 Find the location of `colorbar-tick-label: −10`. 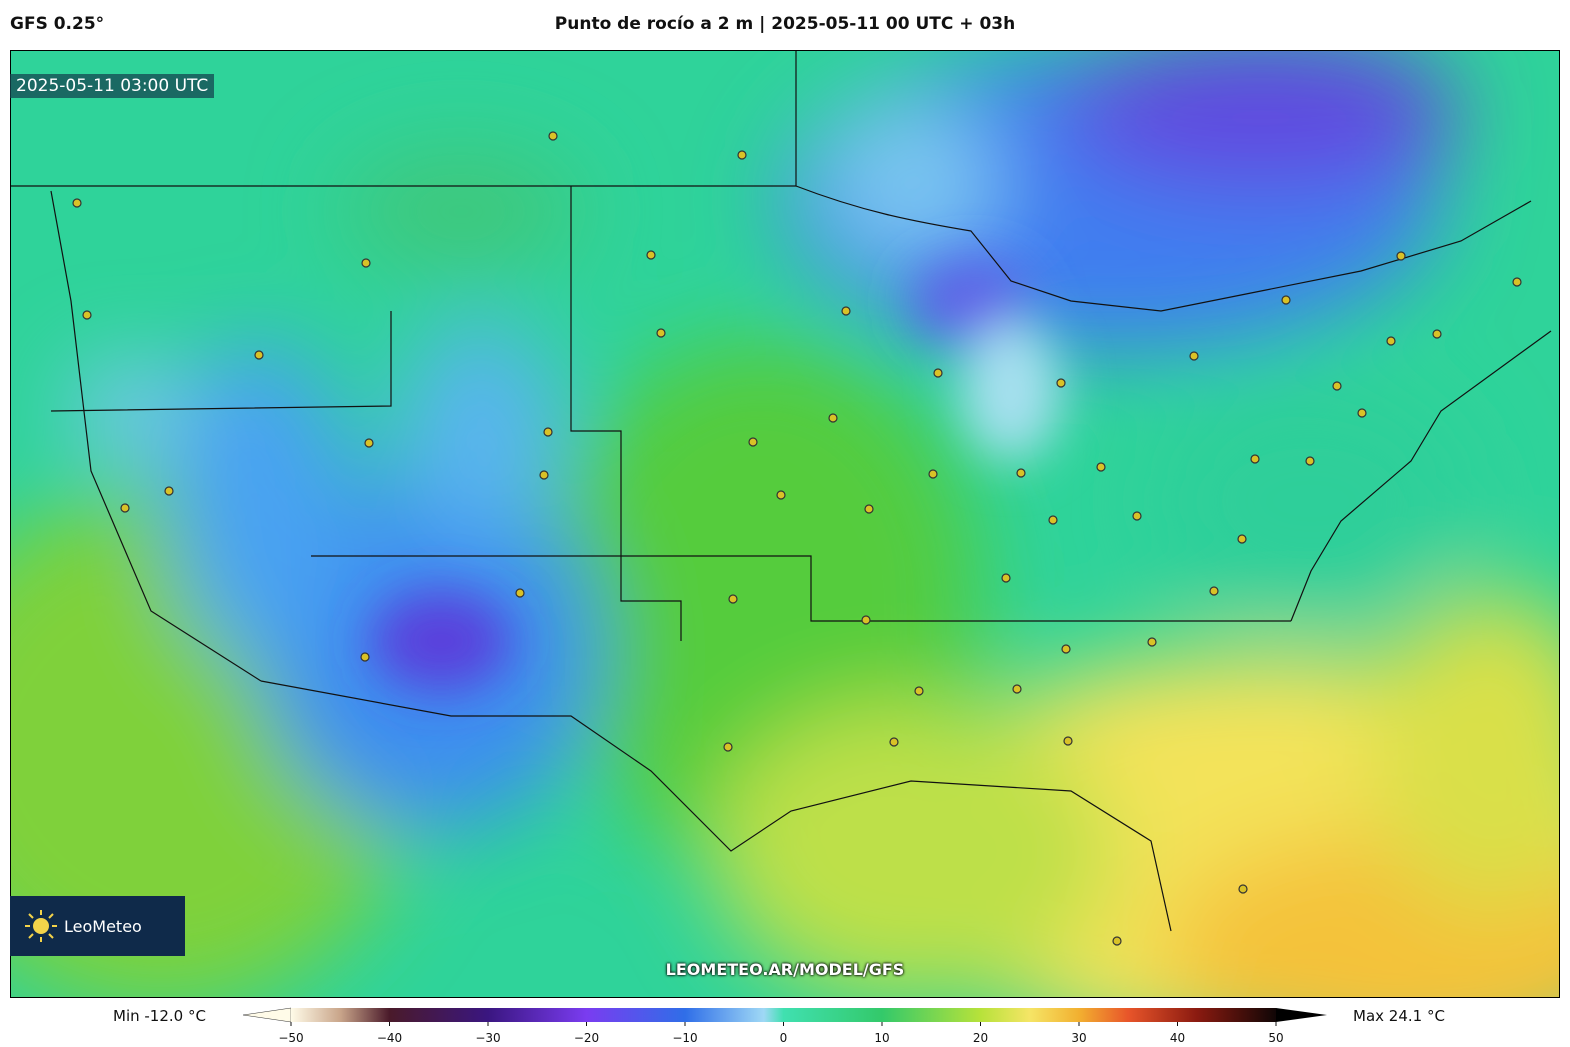

colorbar-tick-label: −10 is located at coordinates (684, 1038).